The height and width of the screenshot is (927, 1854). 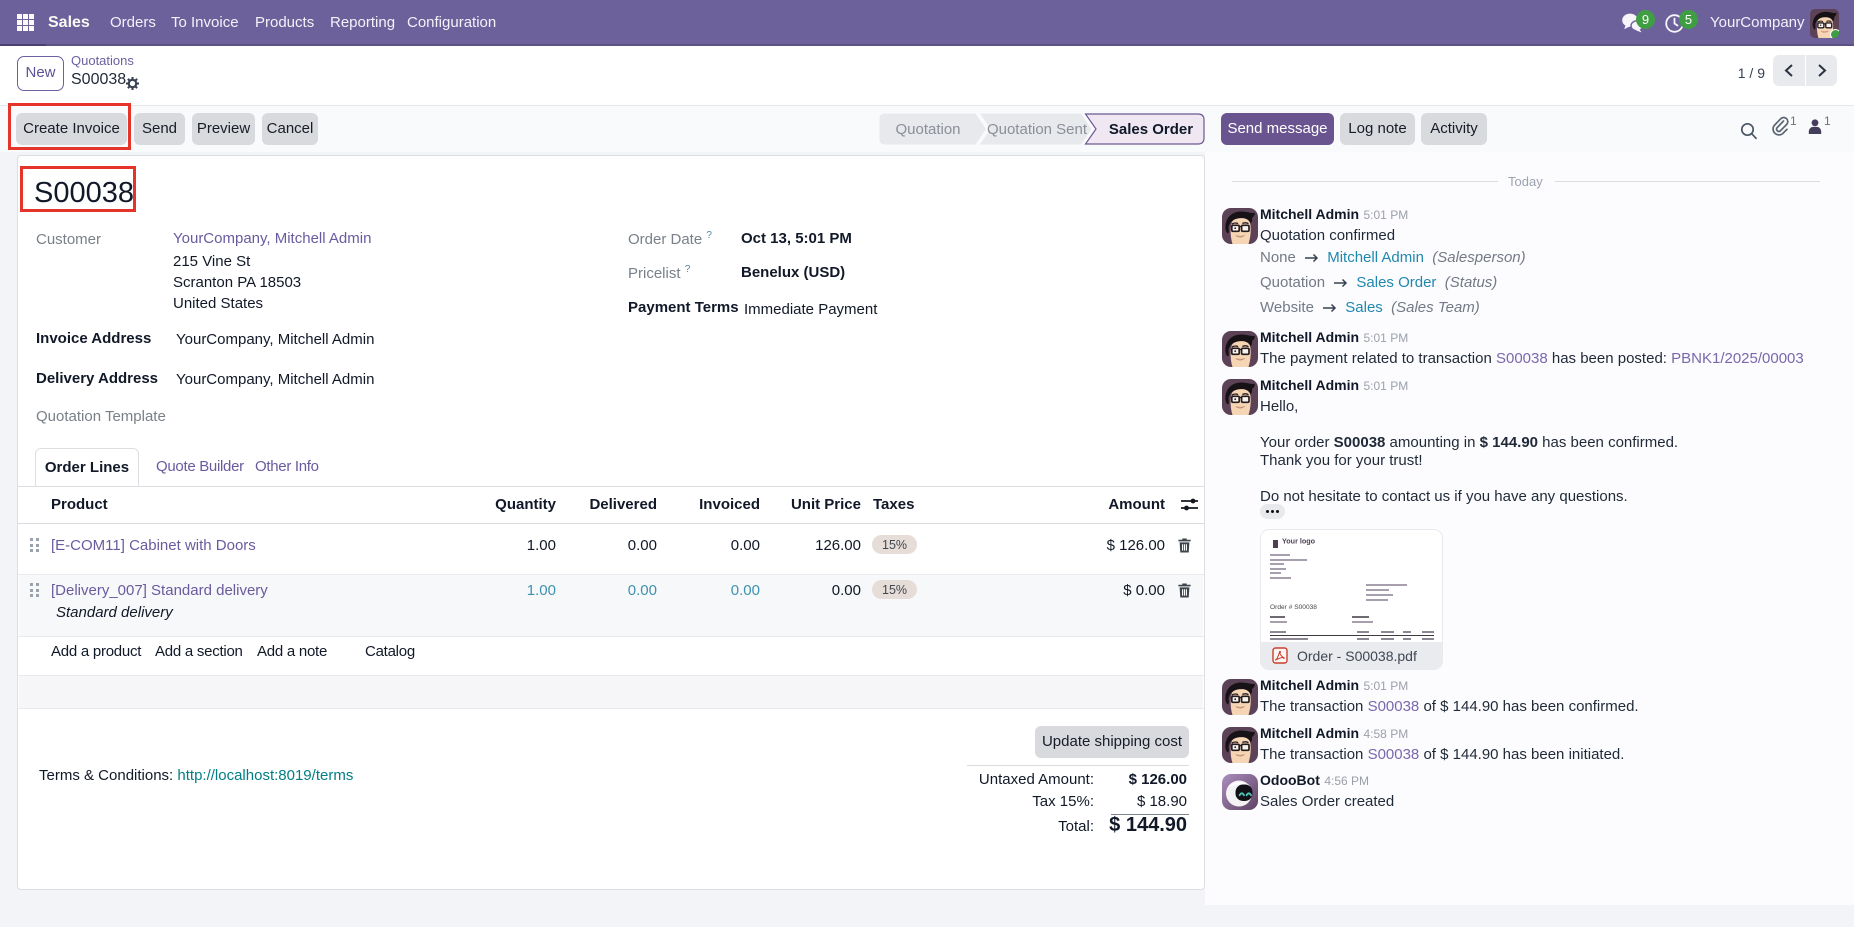 I want to click on svg-text: Quotation, so click(x=927, y=129).